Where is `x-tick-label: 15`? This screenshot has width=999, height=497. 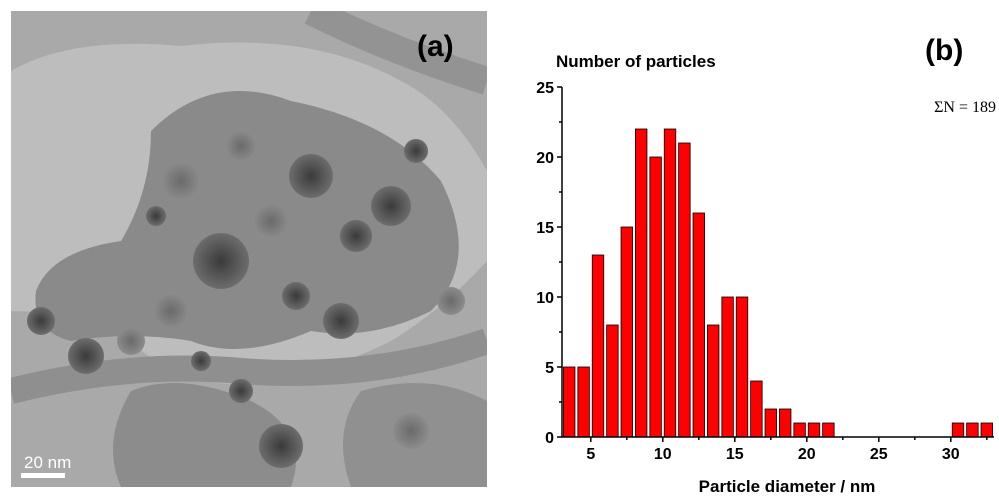
x-tick-label: 15 is located at coordinates (735, 454).